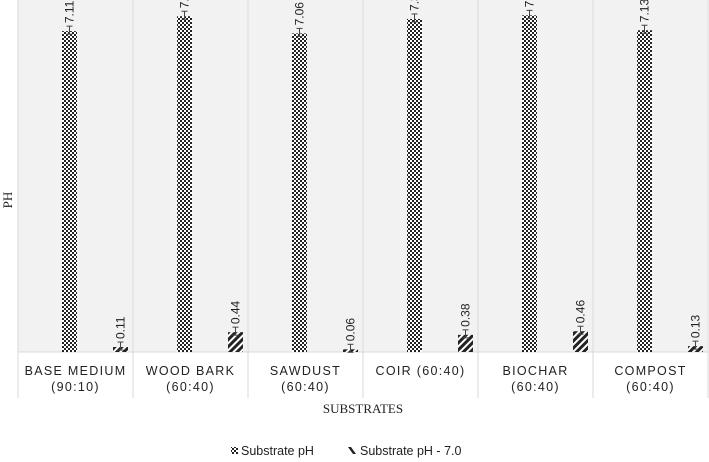  I want to click on category-label: SAWDUST, so click(305, 371).